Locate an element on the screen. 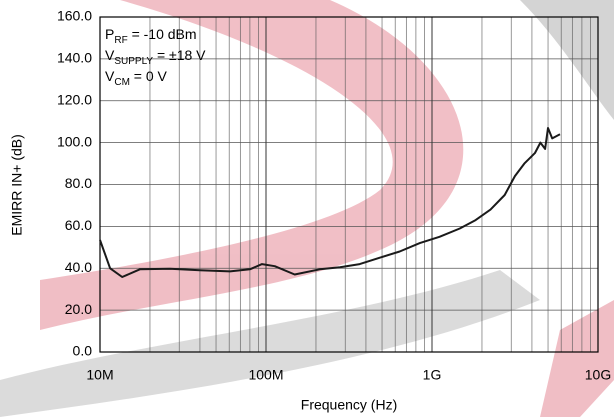 This screenshot has width=614, height=417. x-tick-label: 1G is located at coordinates (432, 375).